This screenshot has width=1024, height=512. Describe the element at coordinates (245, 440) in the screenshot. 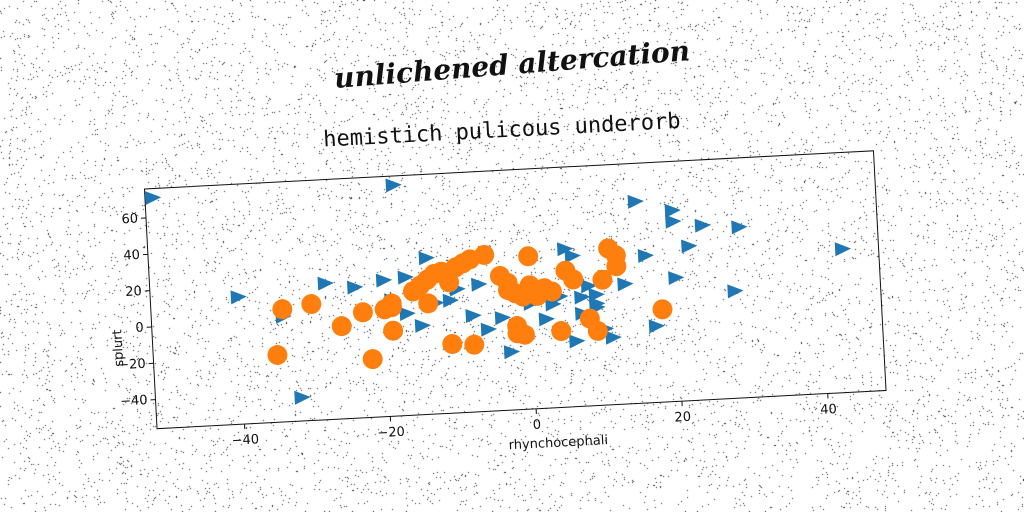

I see `x-tick-label: −40` at that location.